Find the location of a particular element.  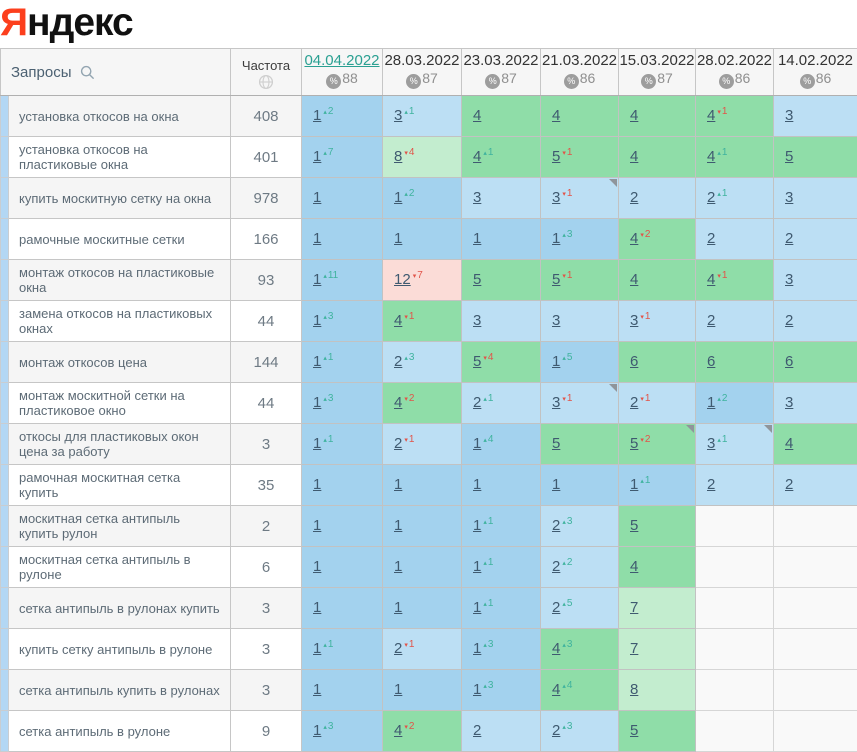

search-icon is located at coordinates (87, 72).